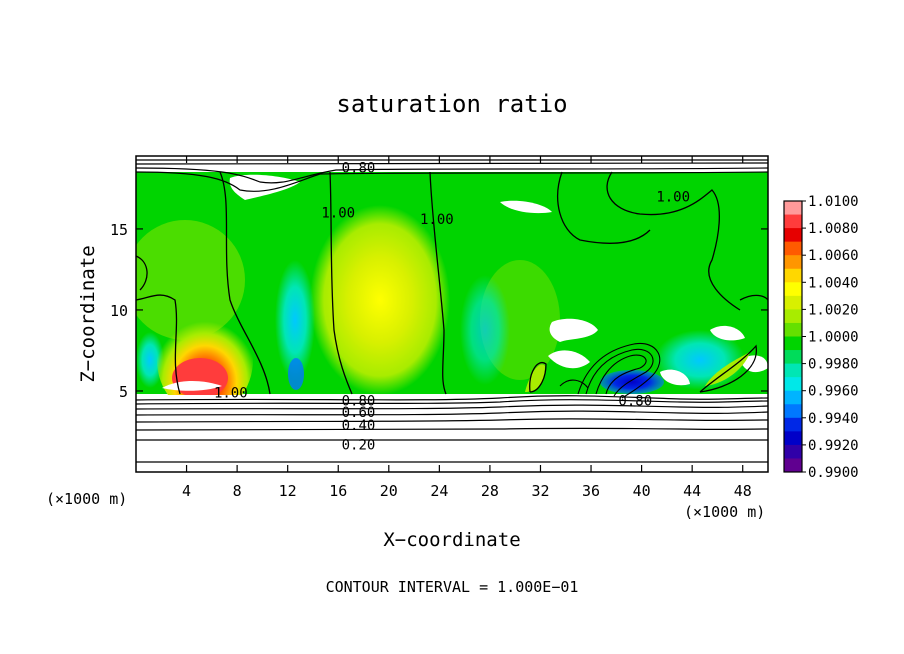  I want to click on x-tick-label: 16, so click(338, 491).